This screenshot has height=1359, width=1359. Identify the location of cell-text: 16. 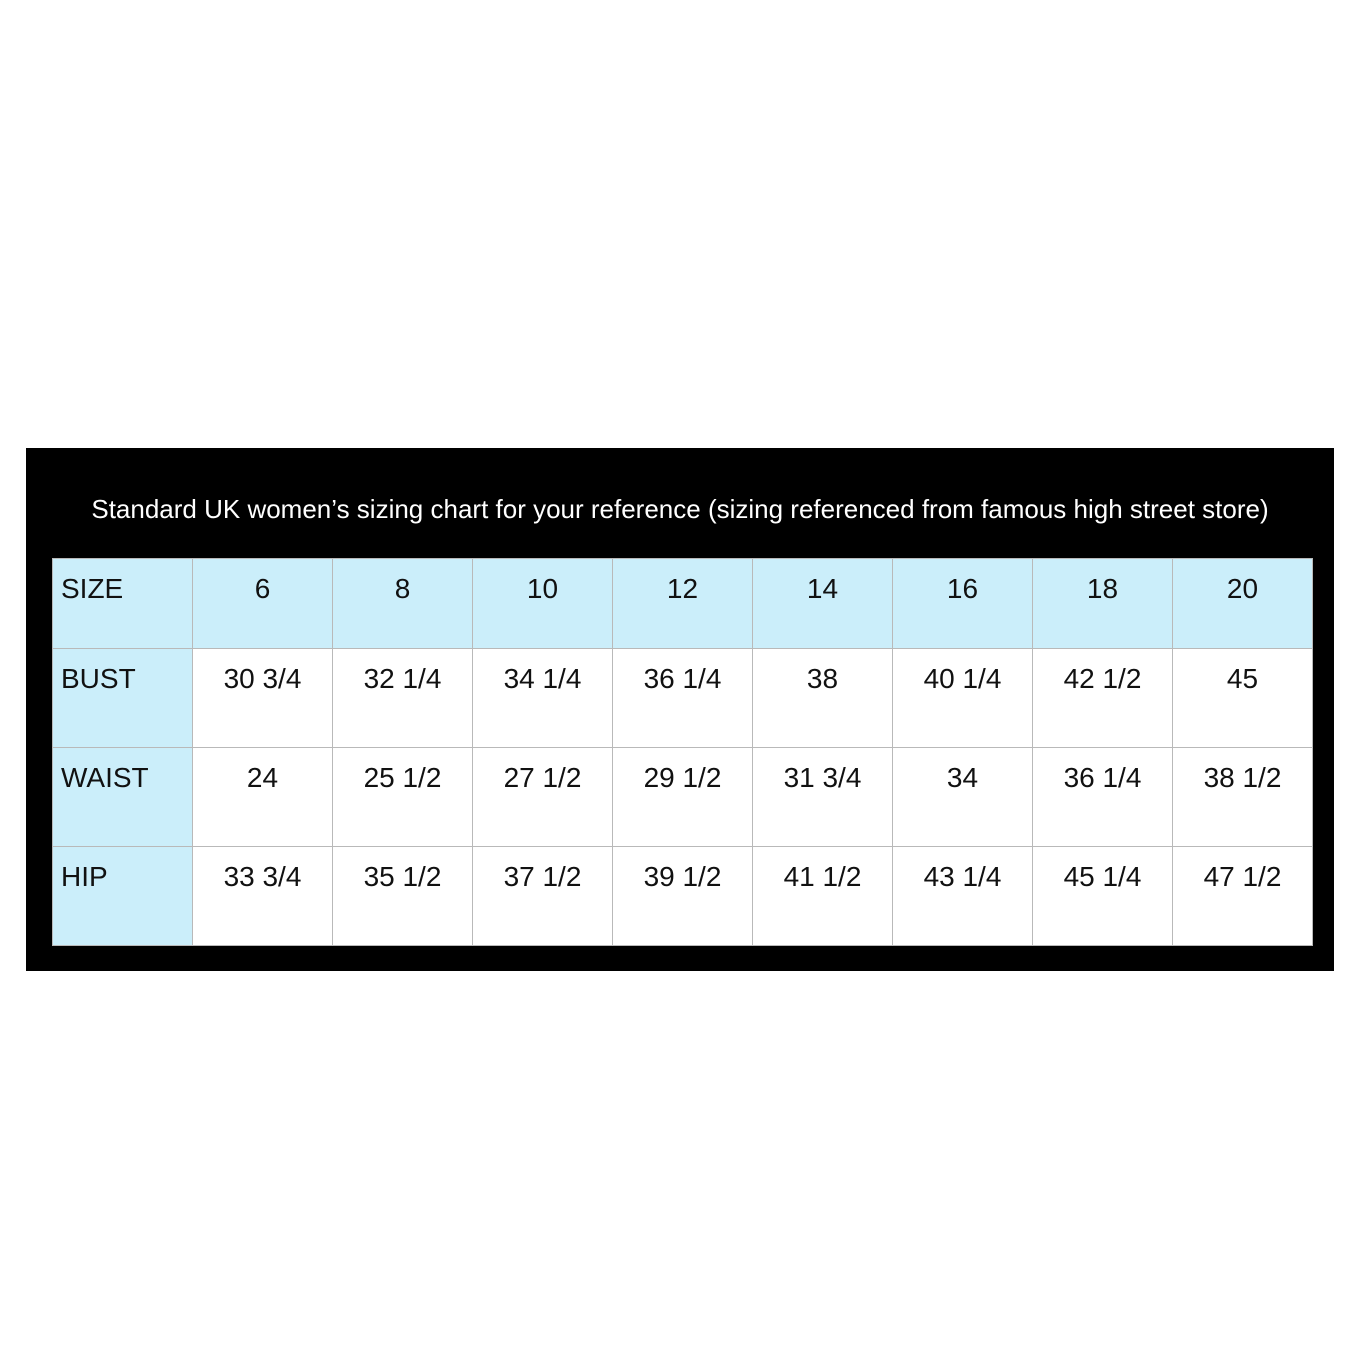
(962, 588).